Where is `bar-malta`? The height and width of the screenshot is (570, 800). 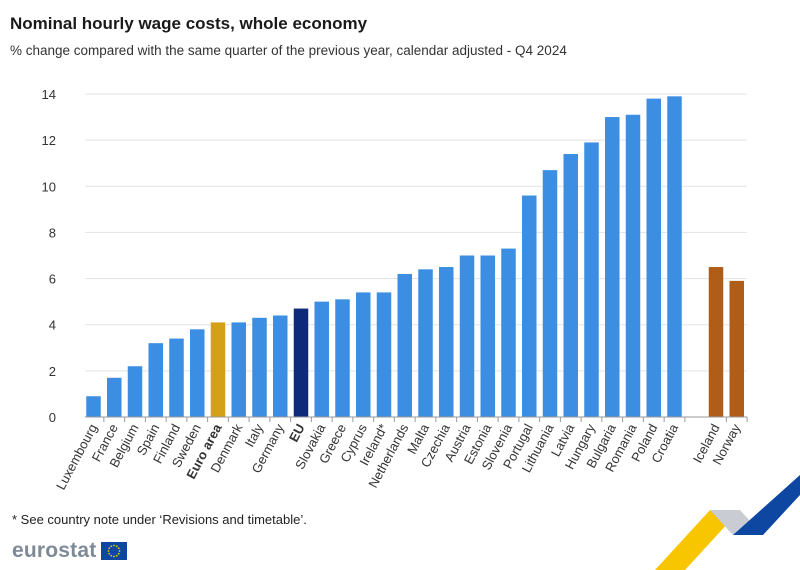
bar-malta is located at coordinates (425, 343).